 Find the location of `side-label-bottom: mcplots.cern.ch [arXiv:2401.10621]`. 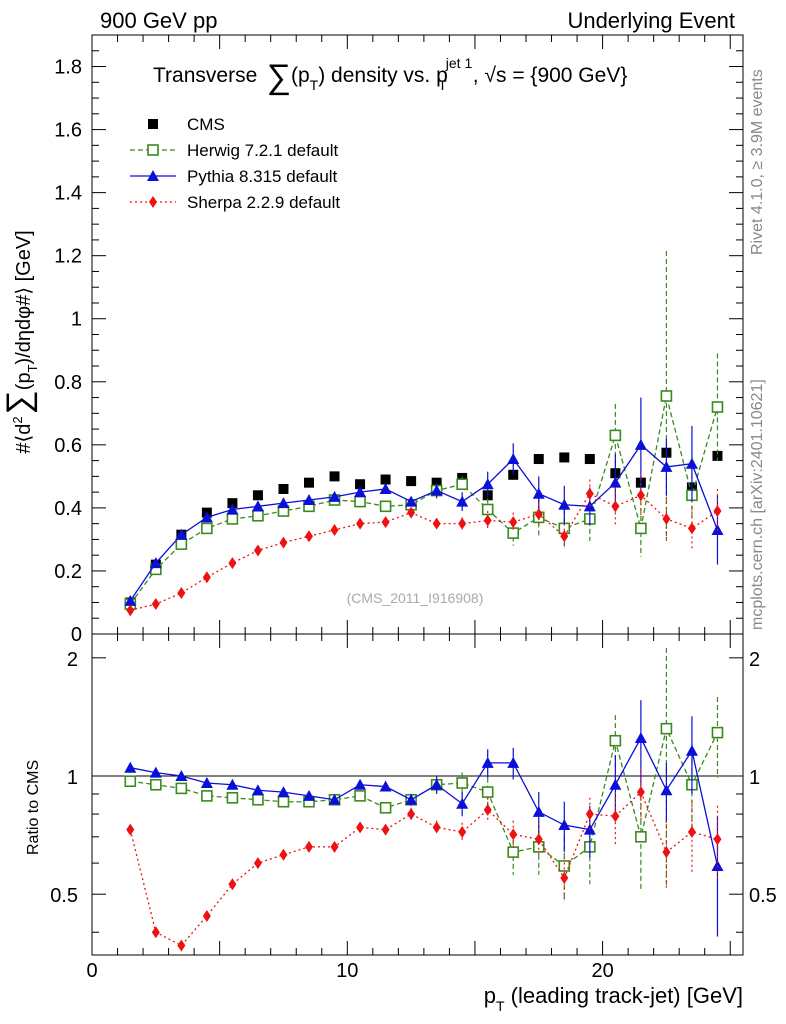

side-label-bottom: mcplots.cern.ch [arXiv:2401.10621] is located at coordinates (757, 504).